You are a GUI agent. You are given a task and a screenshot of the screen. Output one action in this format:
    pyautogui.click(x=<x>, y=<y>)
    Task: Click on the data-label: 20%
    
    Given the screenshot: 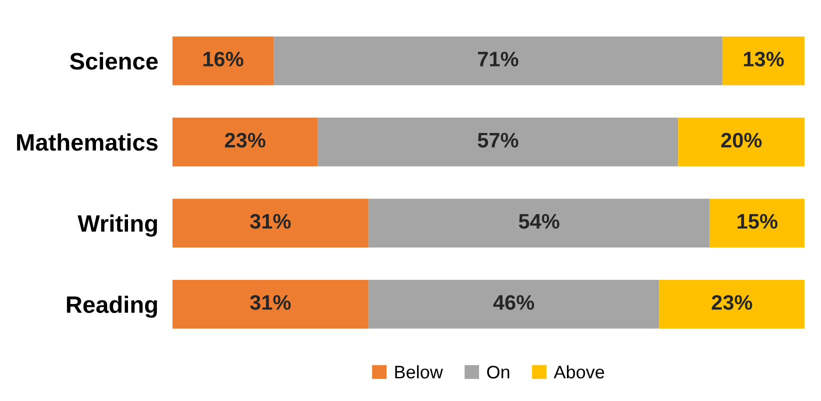 What is the action you would take?
    pyautogui.click(x=741, y=140)
    